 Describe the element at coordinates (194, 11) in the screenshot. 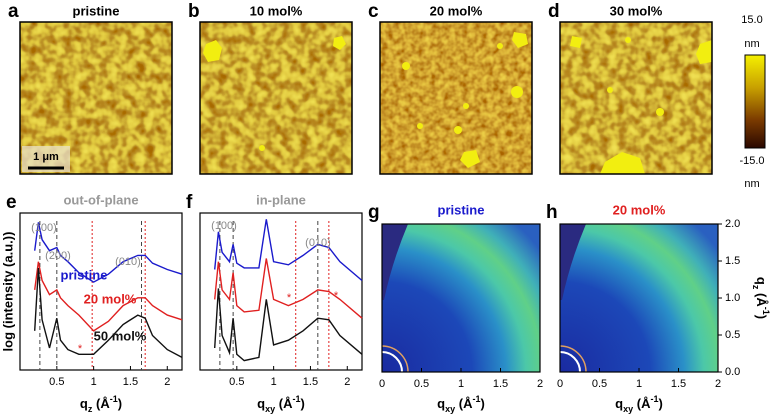

I see `panel-letter: b` at that location.